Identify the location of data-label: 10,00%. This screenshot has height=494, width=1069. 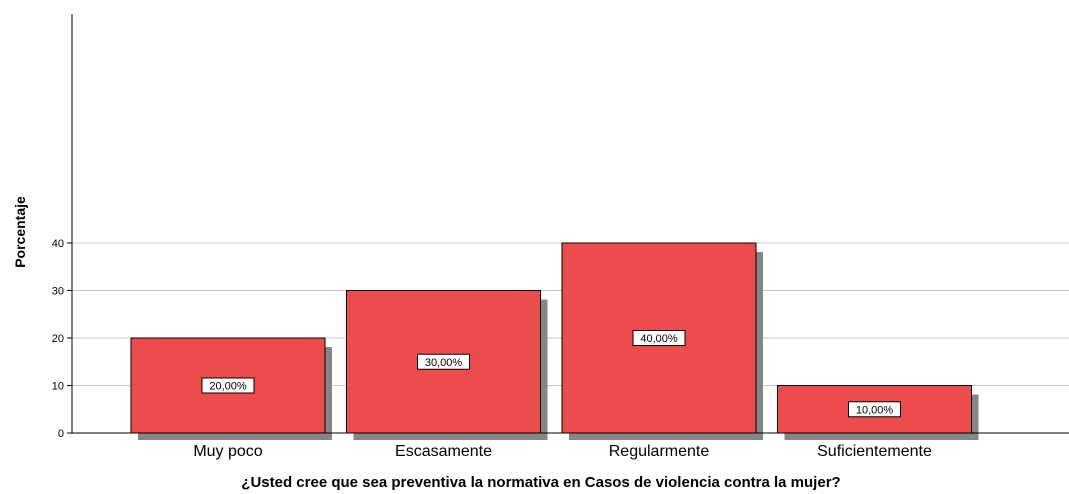
(875, 410).